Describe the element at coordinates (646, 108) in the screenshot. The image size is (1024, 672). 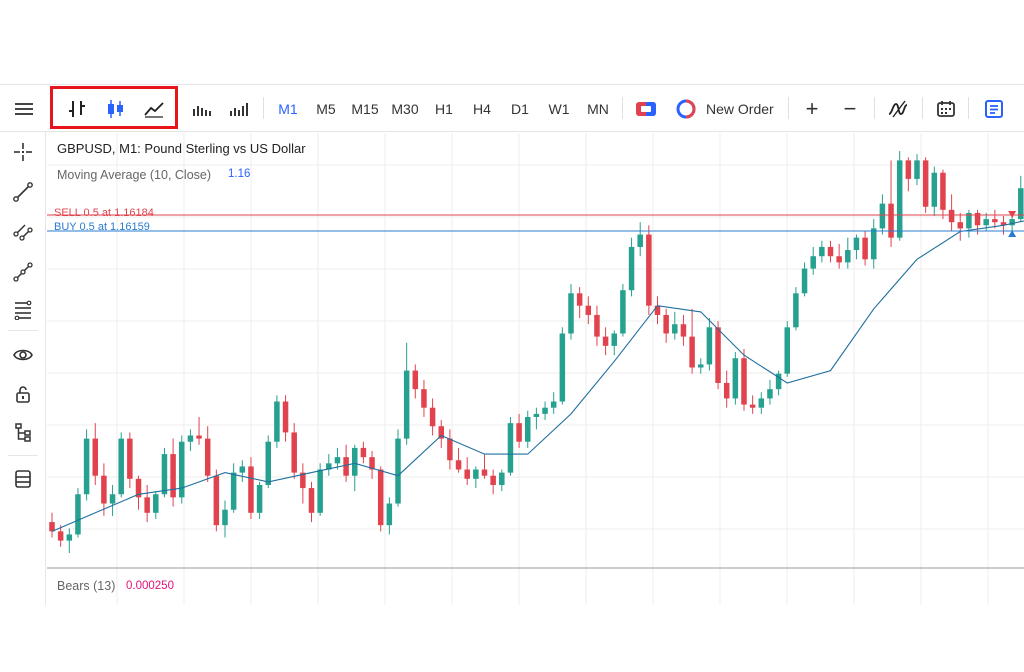
I see `one-click-trading-button` at that location.